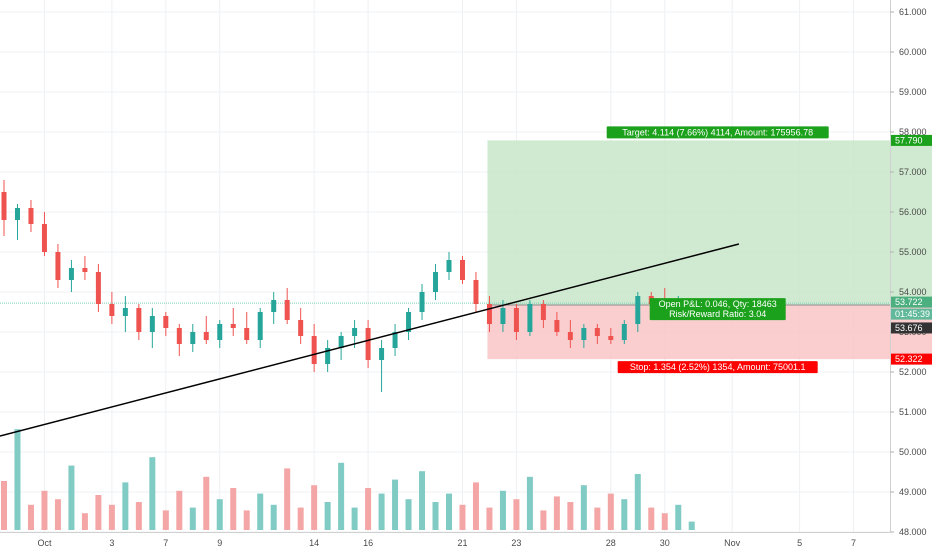 This screenshot has height=550, width=932. I want to click on time-axis: Oct 3 7 9 14 16 21 23 28 30 Nov 5 7, so click(446, 543).